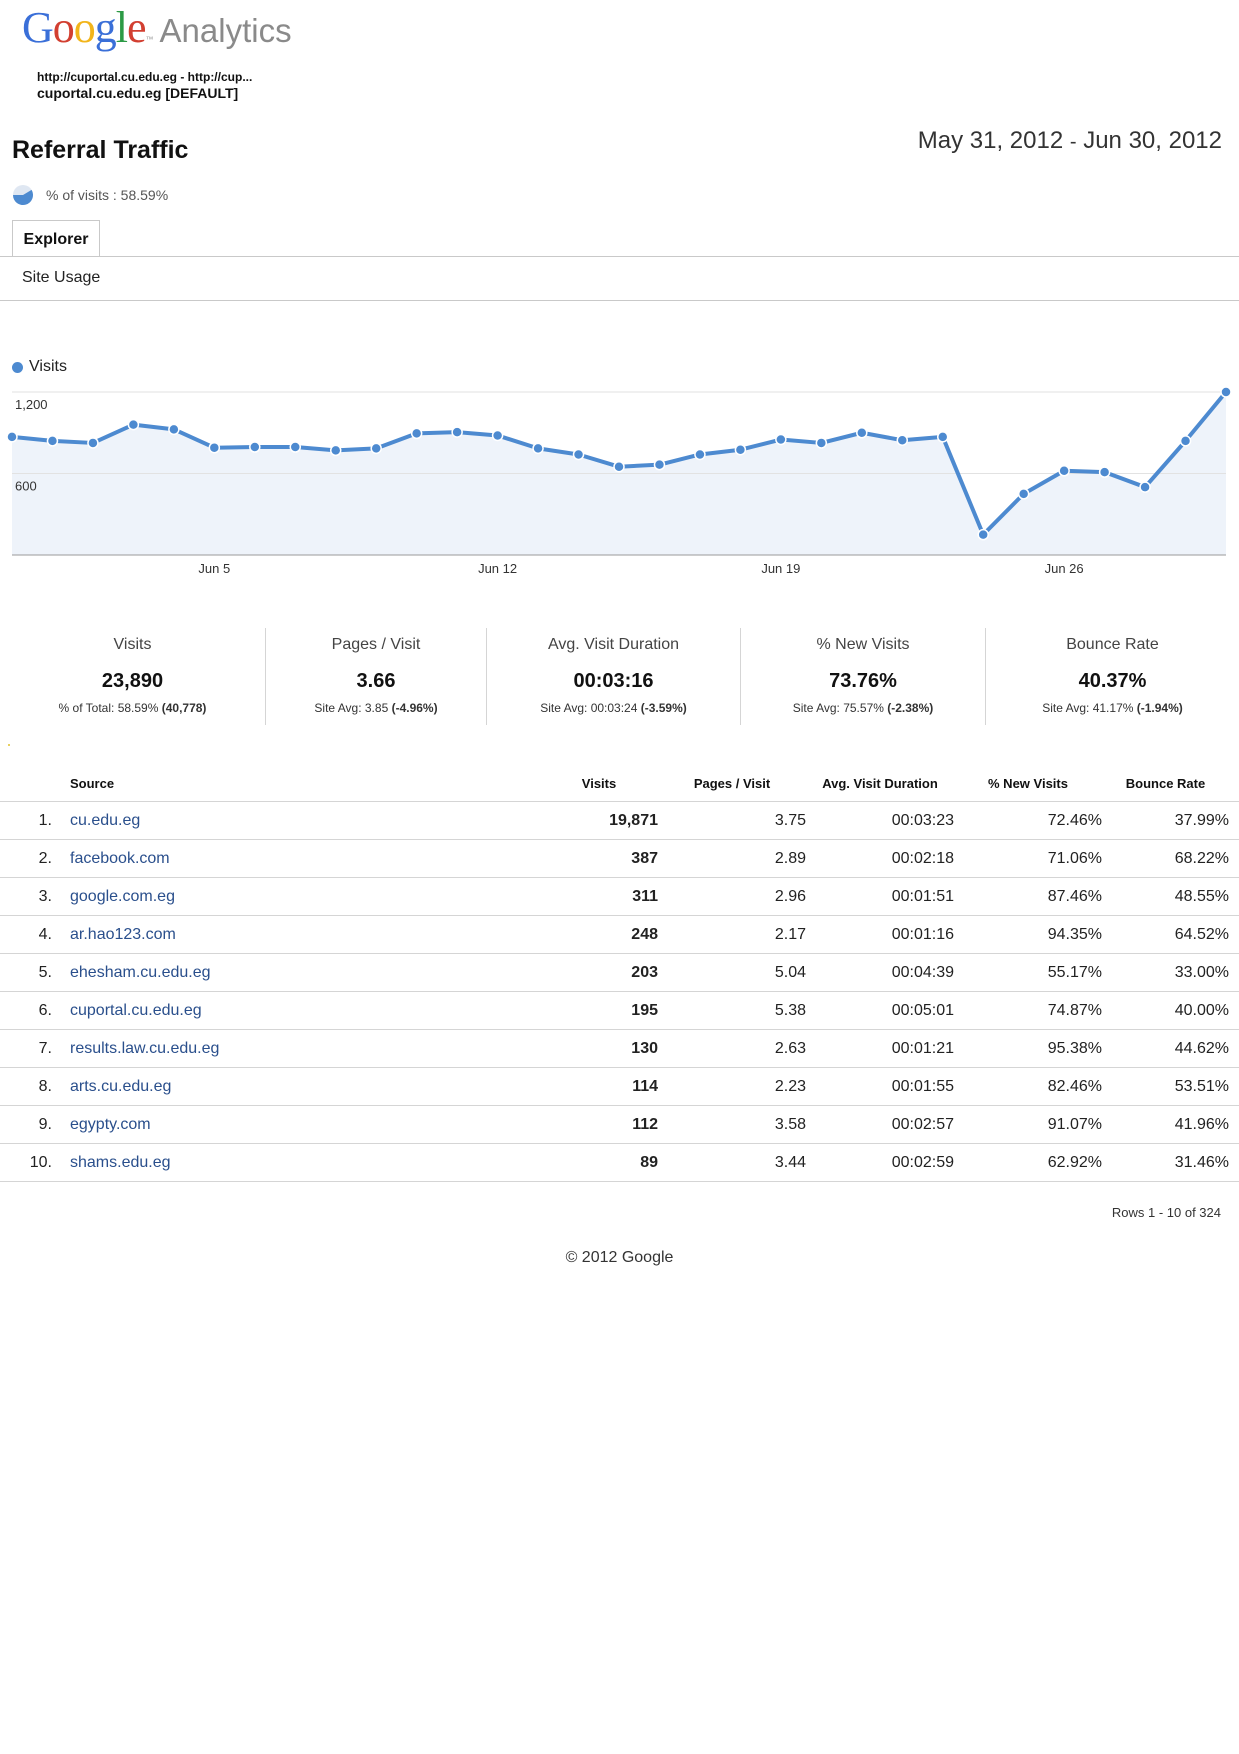  Describe the element at coordinates (663, 708) in the screenshot. I see `scorecard-comparison-delta: (-3.59%)` at that location.